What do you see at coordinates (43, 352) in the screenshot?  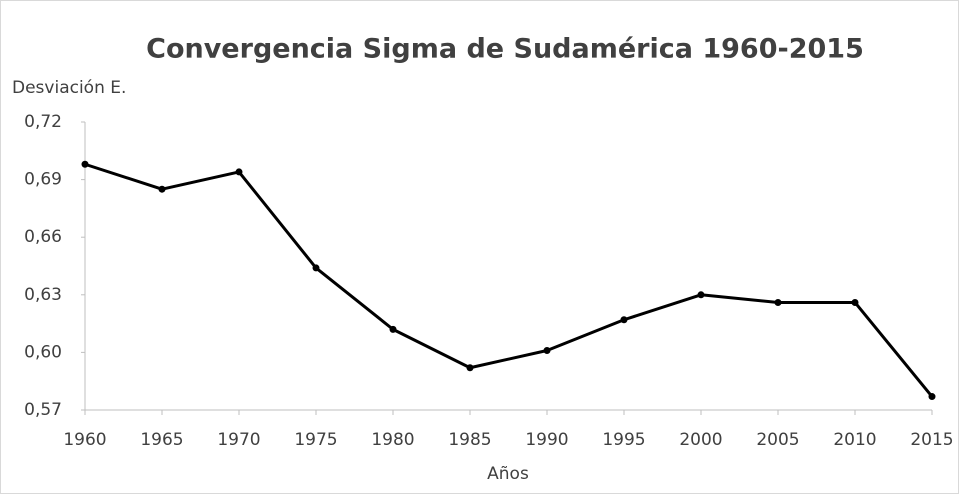 I see `y-tick-label: 0,60` at bounding box center [43, 352].